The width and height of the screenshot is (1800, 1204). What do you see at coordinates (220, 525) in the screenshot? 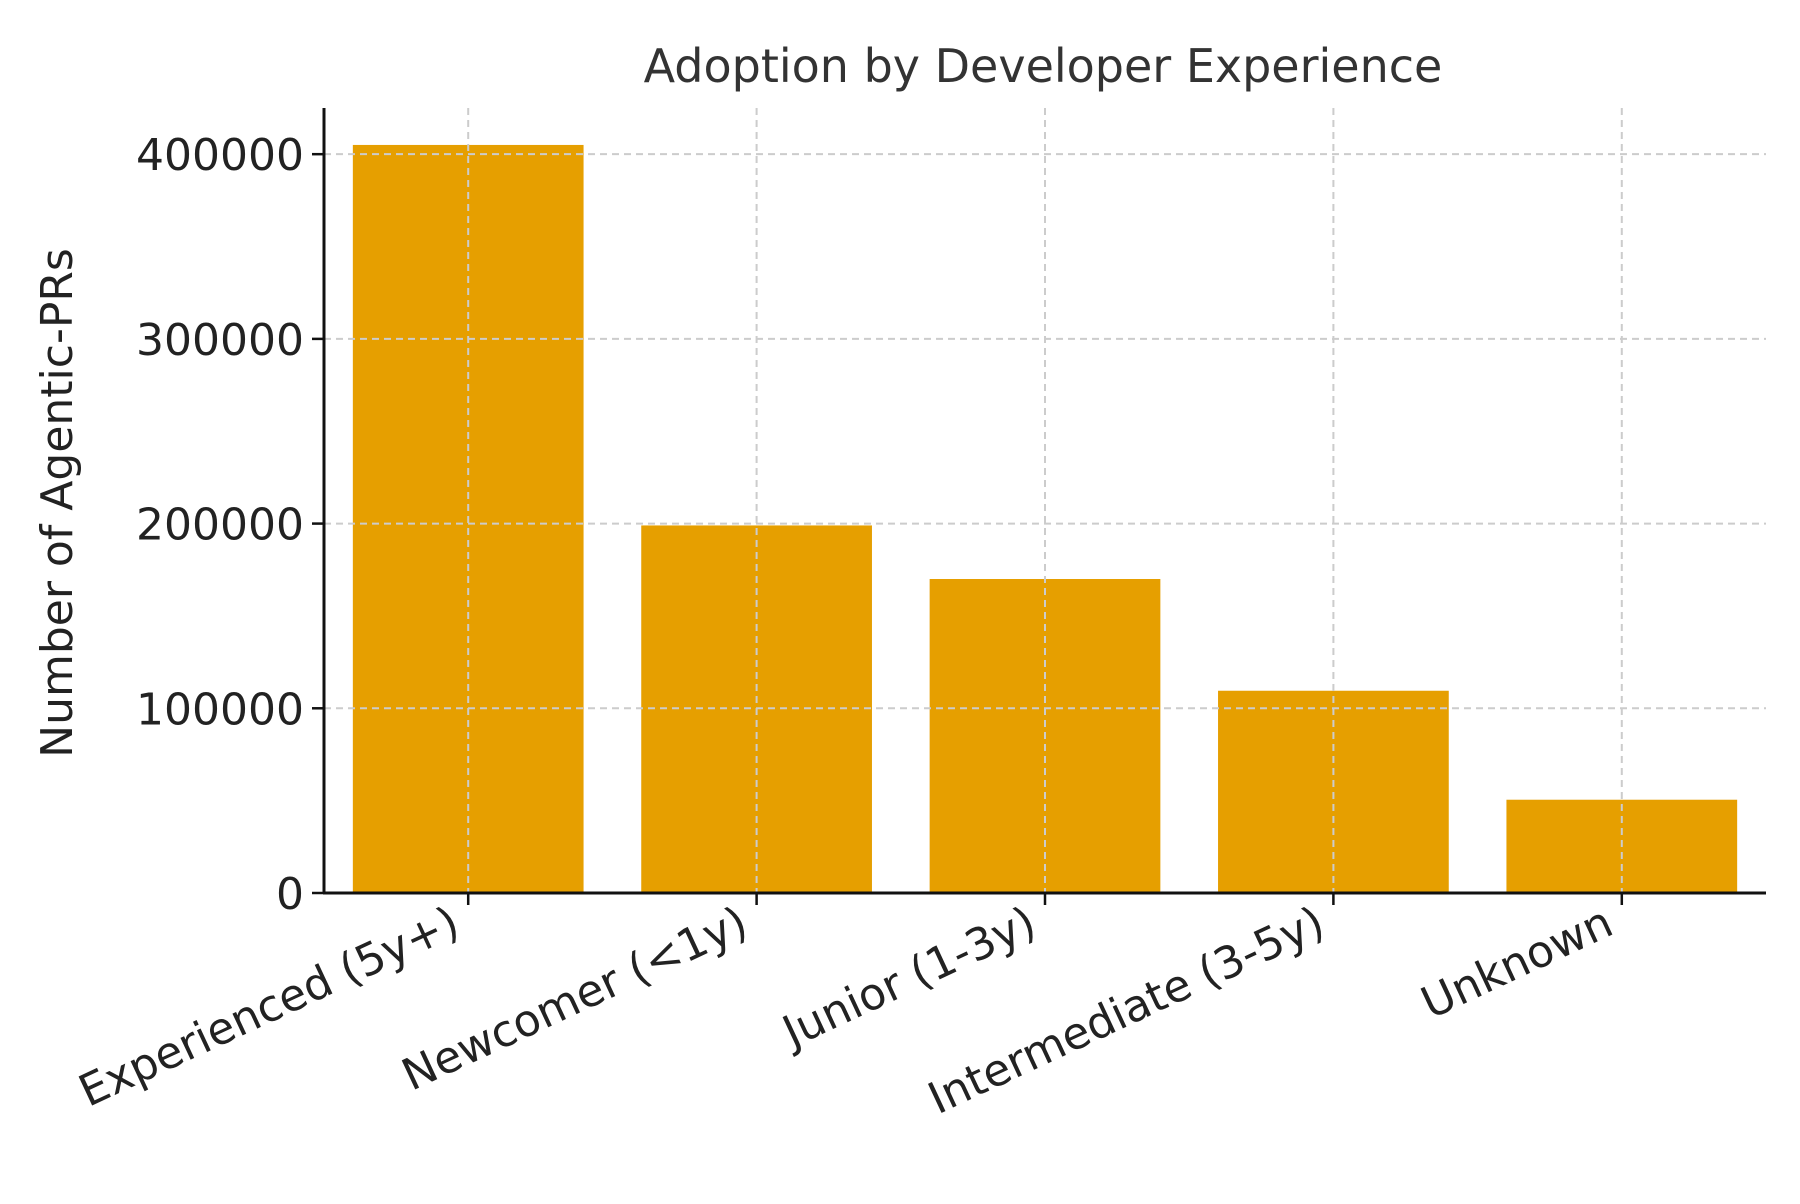
I see `y-tick-label-2: 200000` at bounding box center [220, 525].